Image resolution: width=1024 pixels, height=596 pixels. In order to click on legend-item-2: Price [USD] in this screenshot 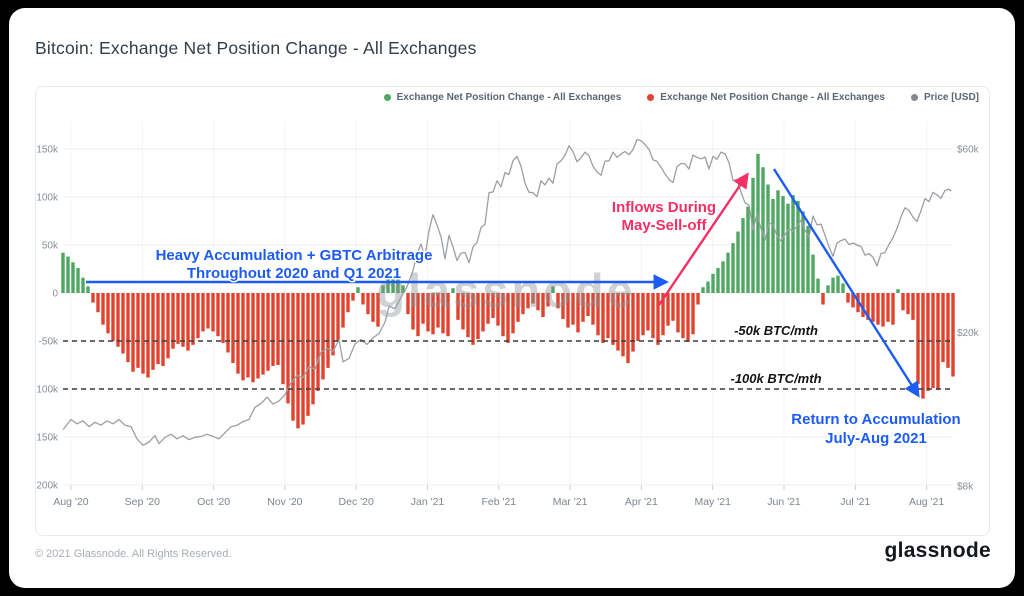, I will do `click(944, 97)`.